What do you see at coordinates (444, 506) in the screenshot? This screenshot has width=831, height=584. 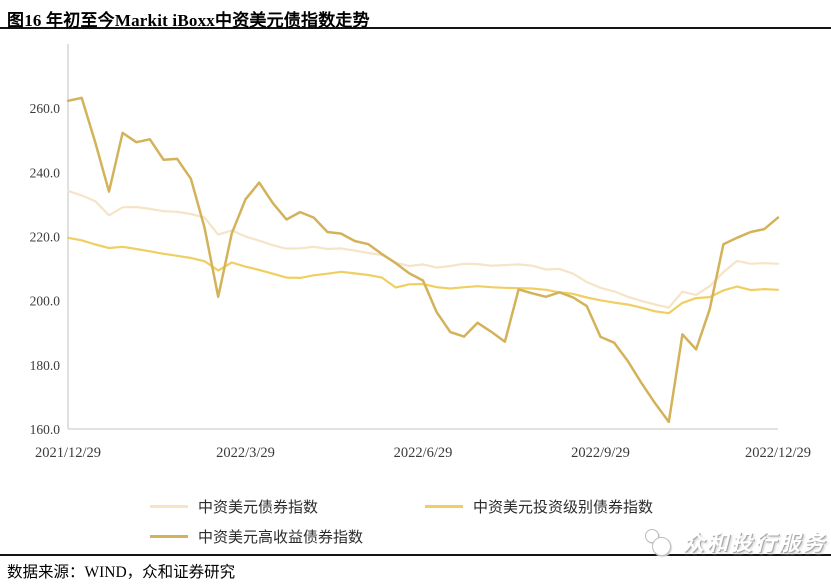 I see `legend-swatch-investment-grade-index` at bounding box center [444, 506].